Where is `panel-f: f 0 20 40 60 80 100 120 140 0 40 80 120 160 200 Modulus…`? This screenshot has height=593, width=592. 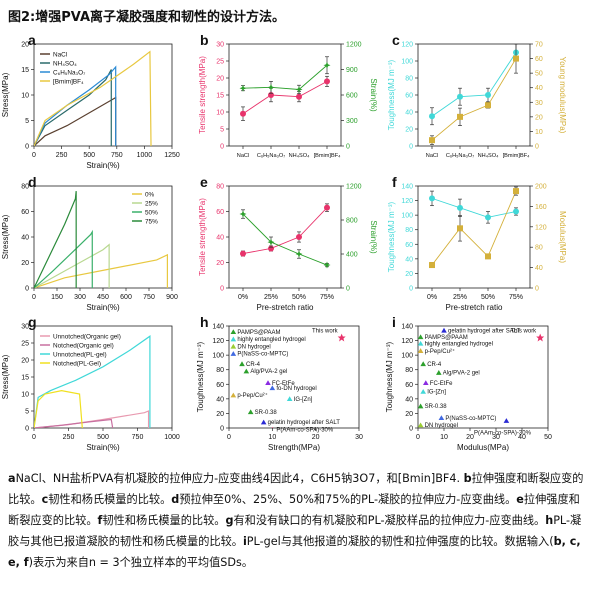 panel-f: f 0 20 40 60 80 100 120 140 0 40 80 120 160 200 Modulus… is located at coordinates (477, 243).